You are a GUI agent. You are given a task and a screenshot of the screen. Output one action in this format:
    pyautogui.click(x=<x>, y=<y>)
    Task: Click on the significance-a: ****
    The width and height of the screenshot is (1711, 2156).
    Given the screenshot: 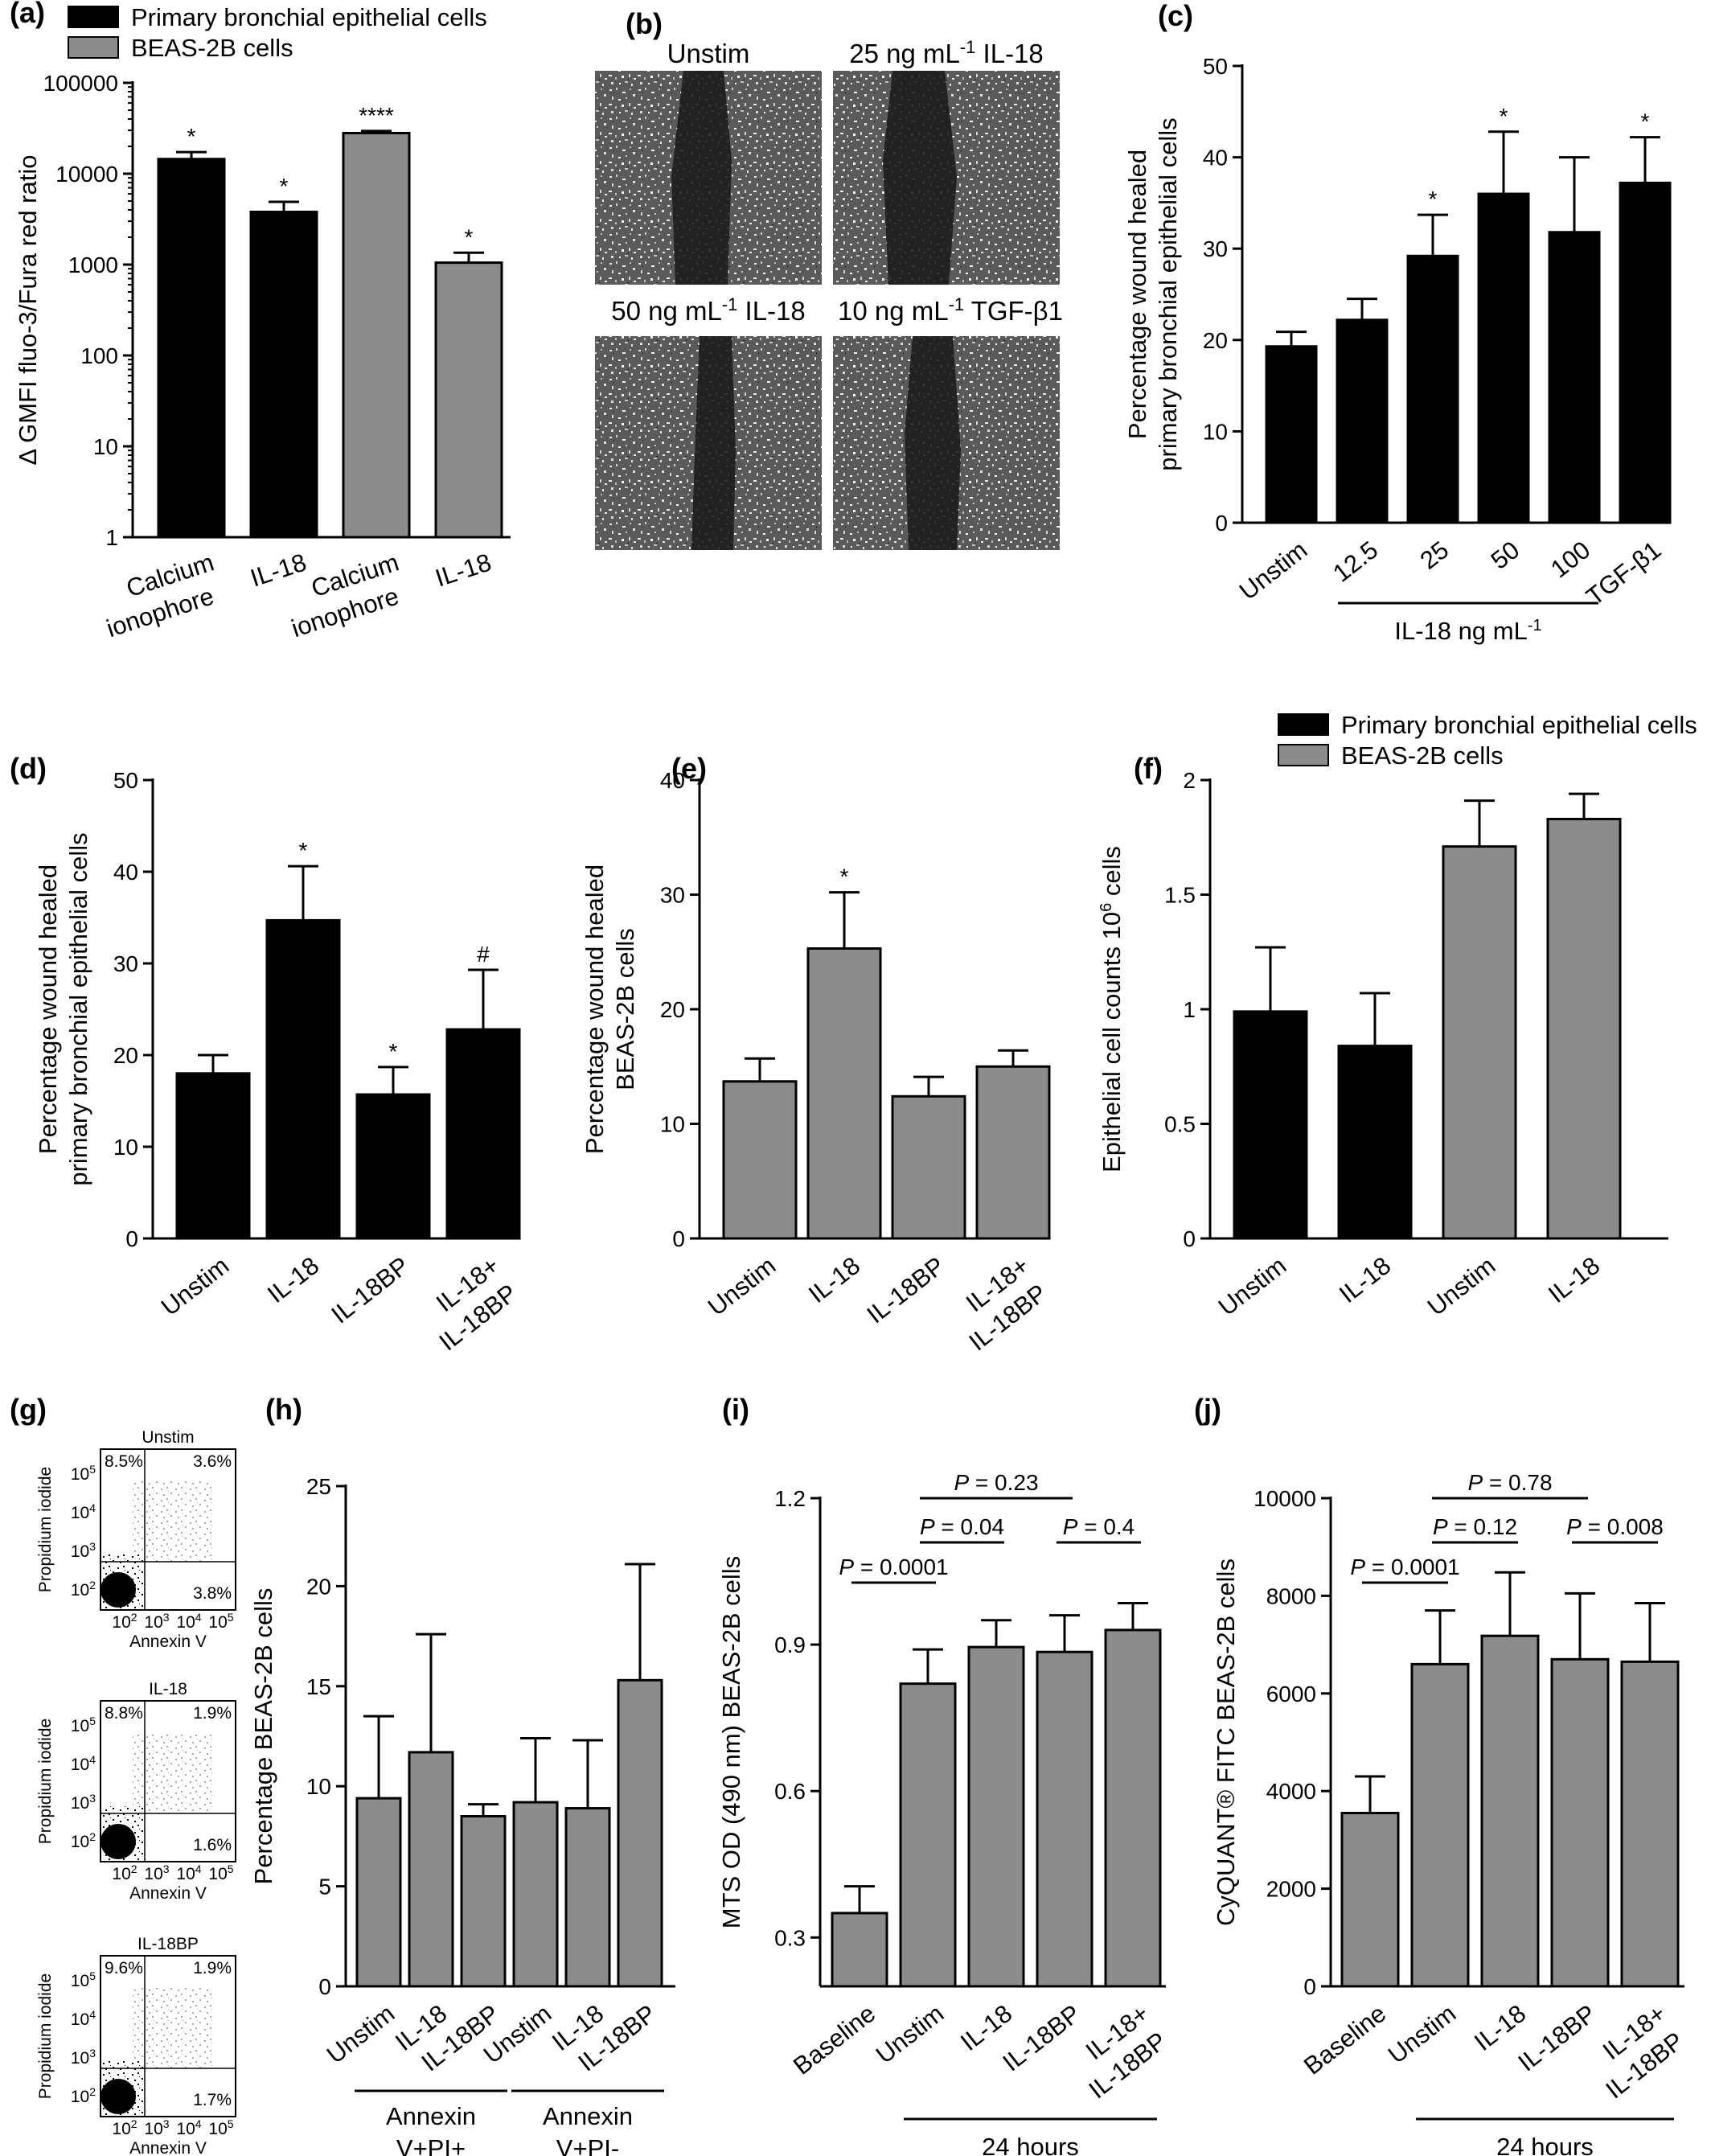 What is the action you would take?
    pyautogui.click(x=376, y=115)
    